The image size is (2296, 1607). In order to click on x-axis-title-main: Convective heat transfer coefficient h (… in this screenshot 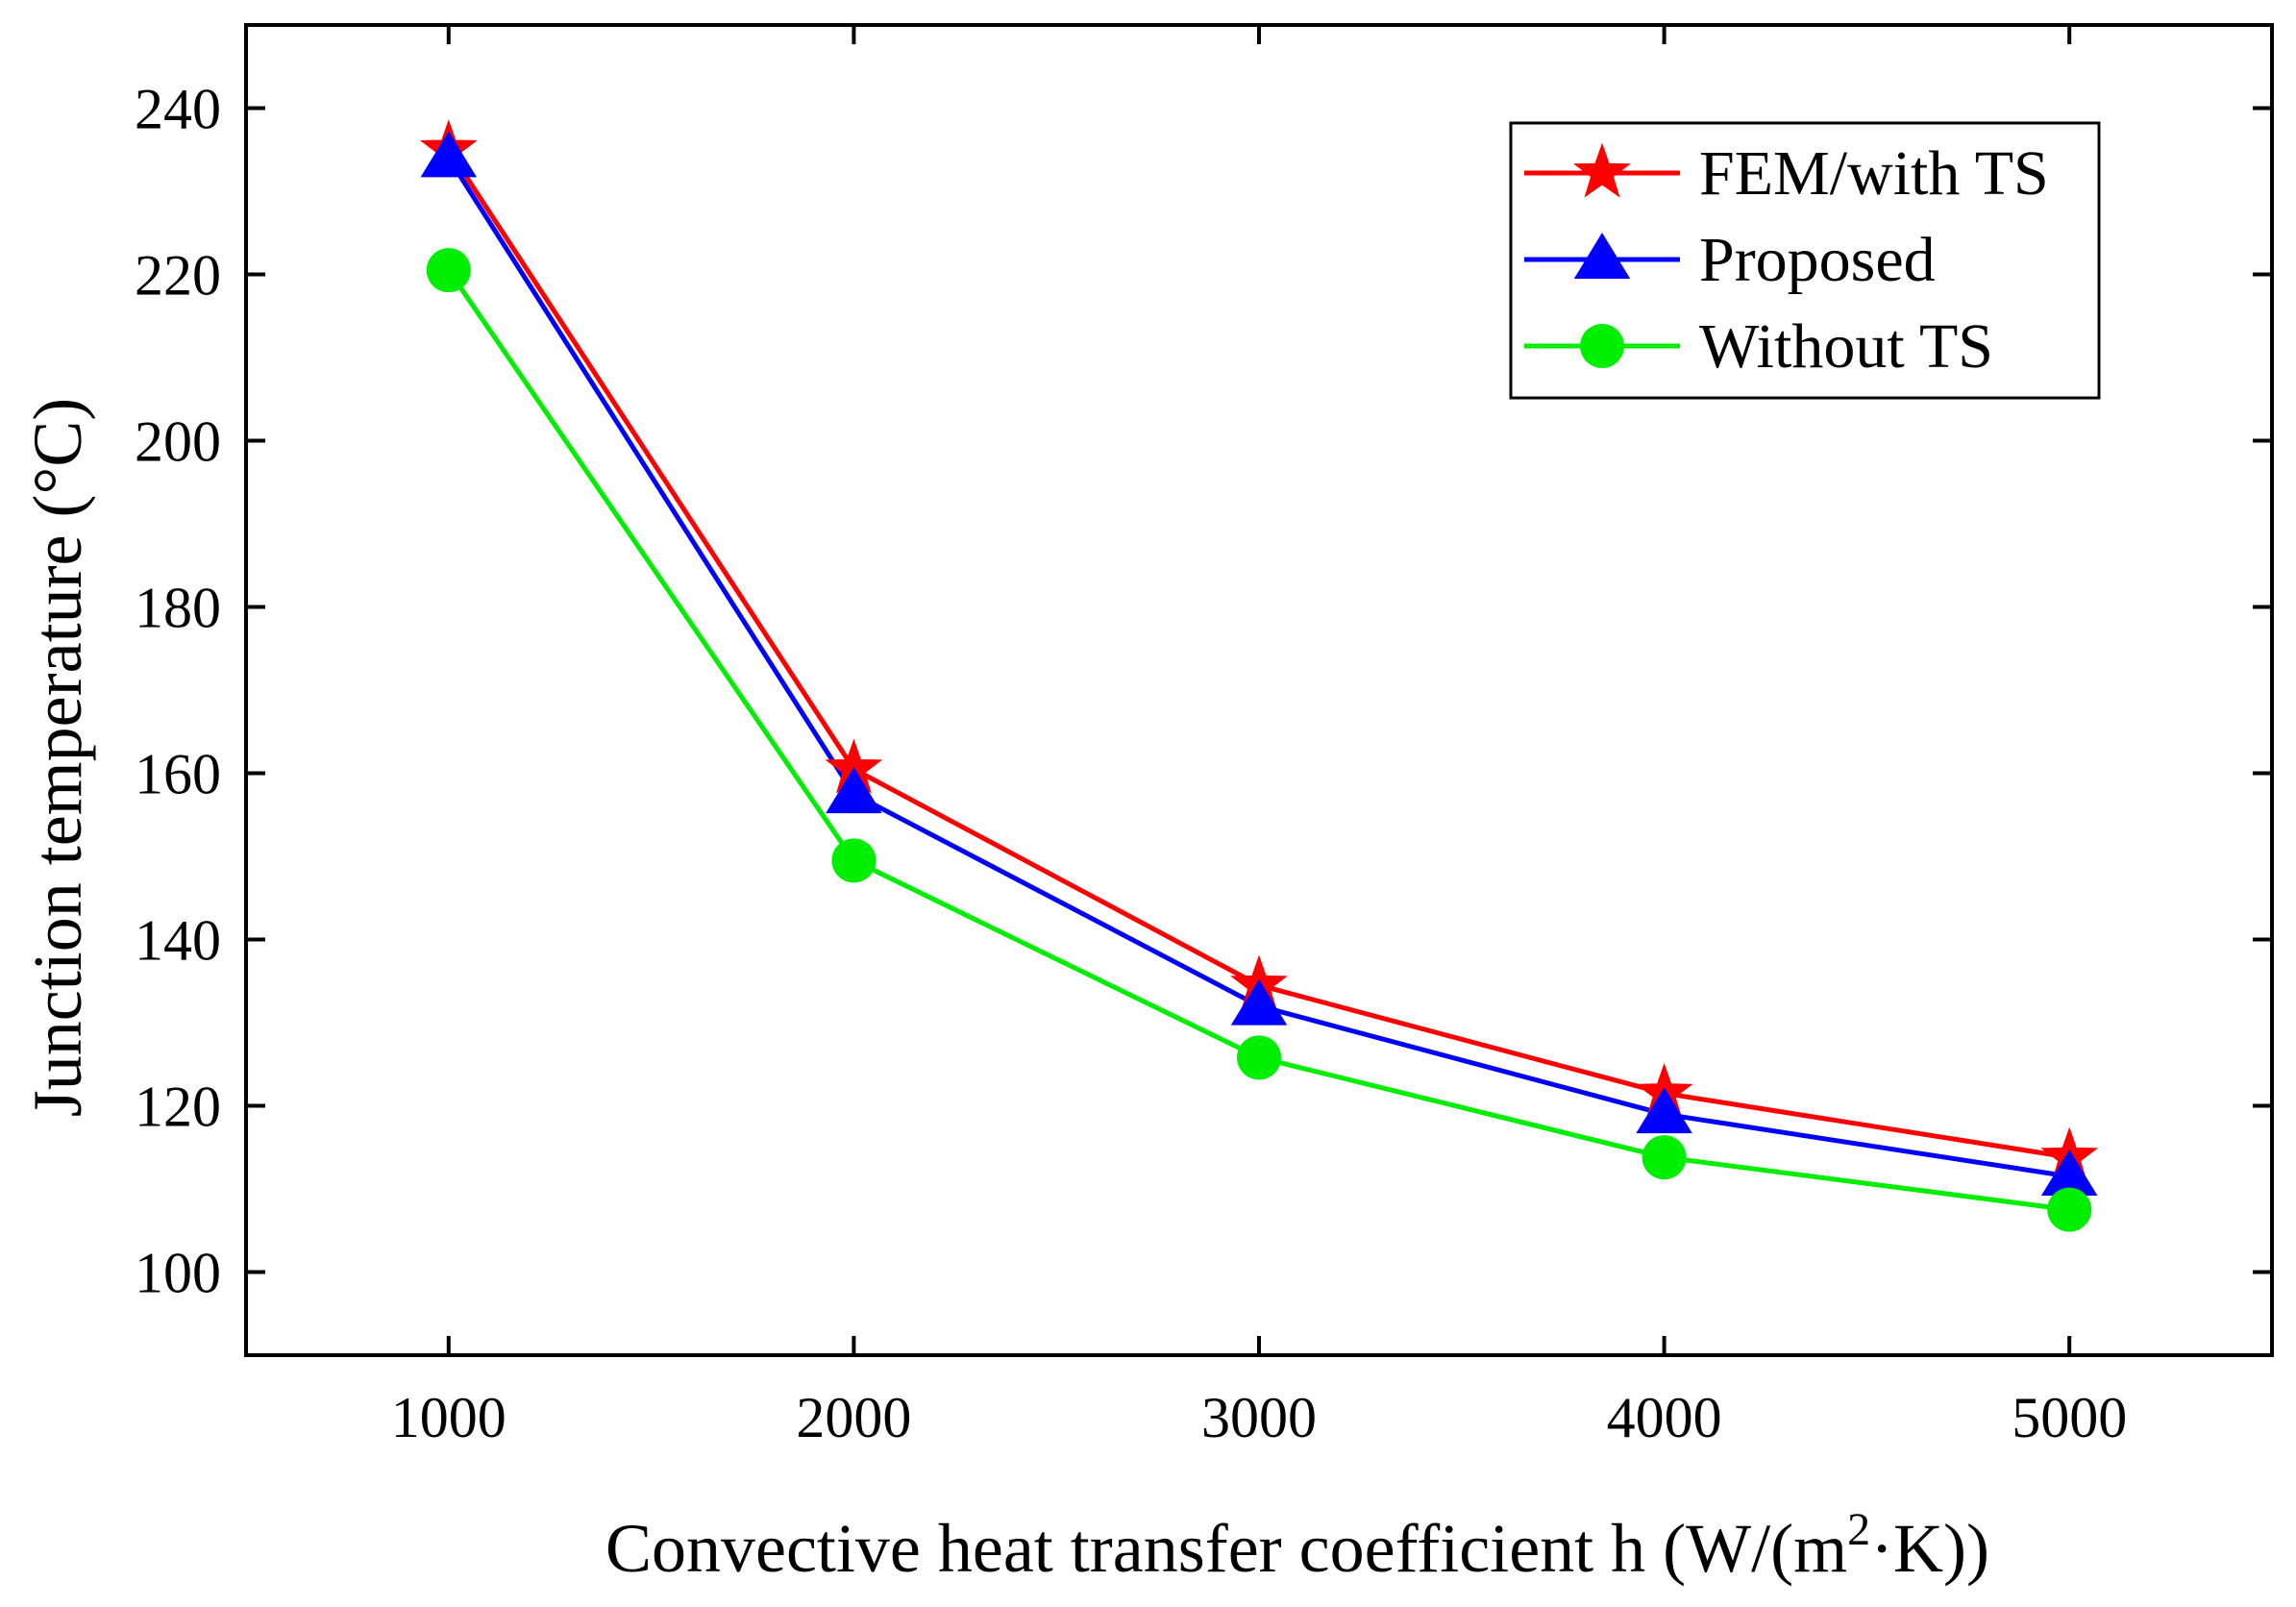, I will do `click(1226, 1548)`.